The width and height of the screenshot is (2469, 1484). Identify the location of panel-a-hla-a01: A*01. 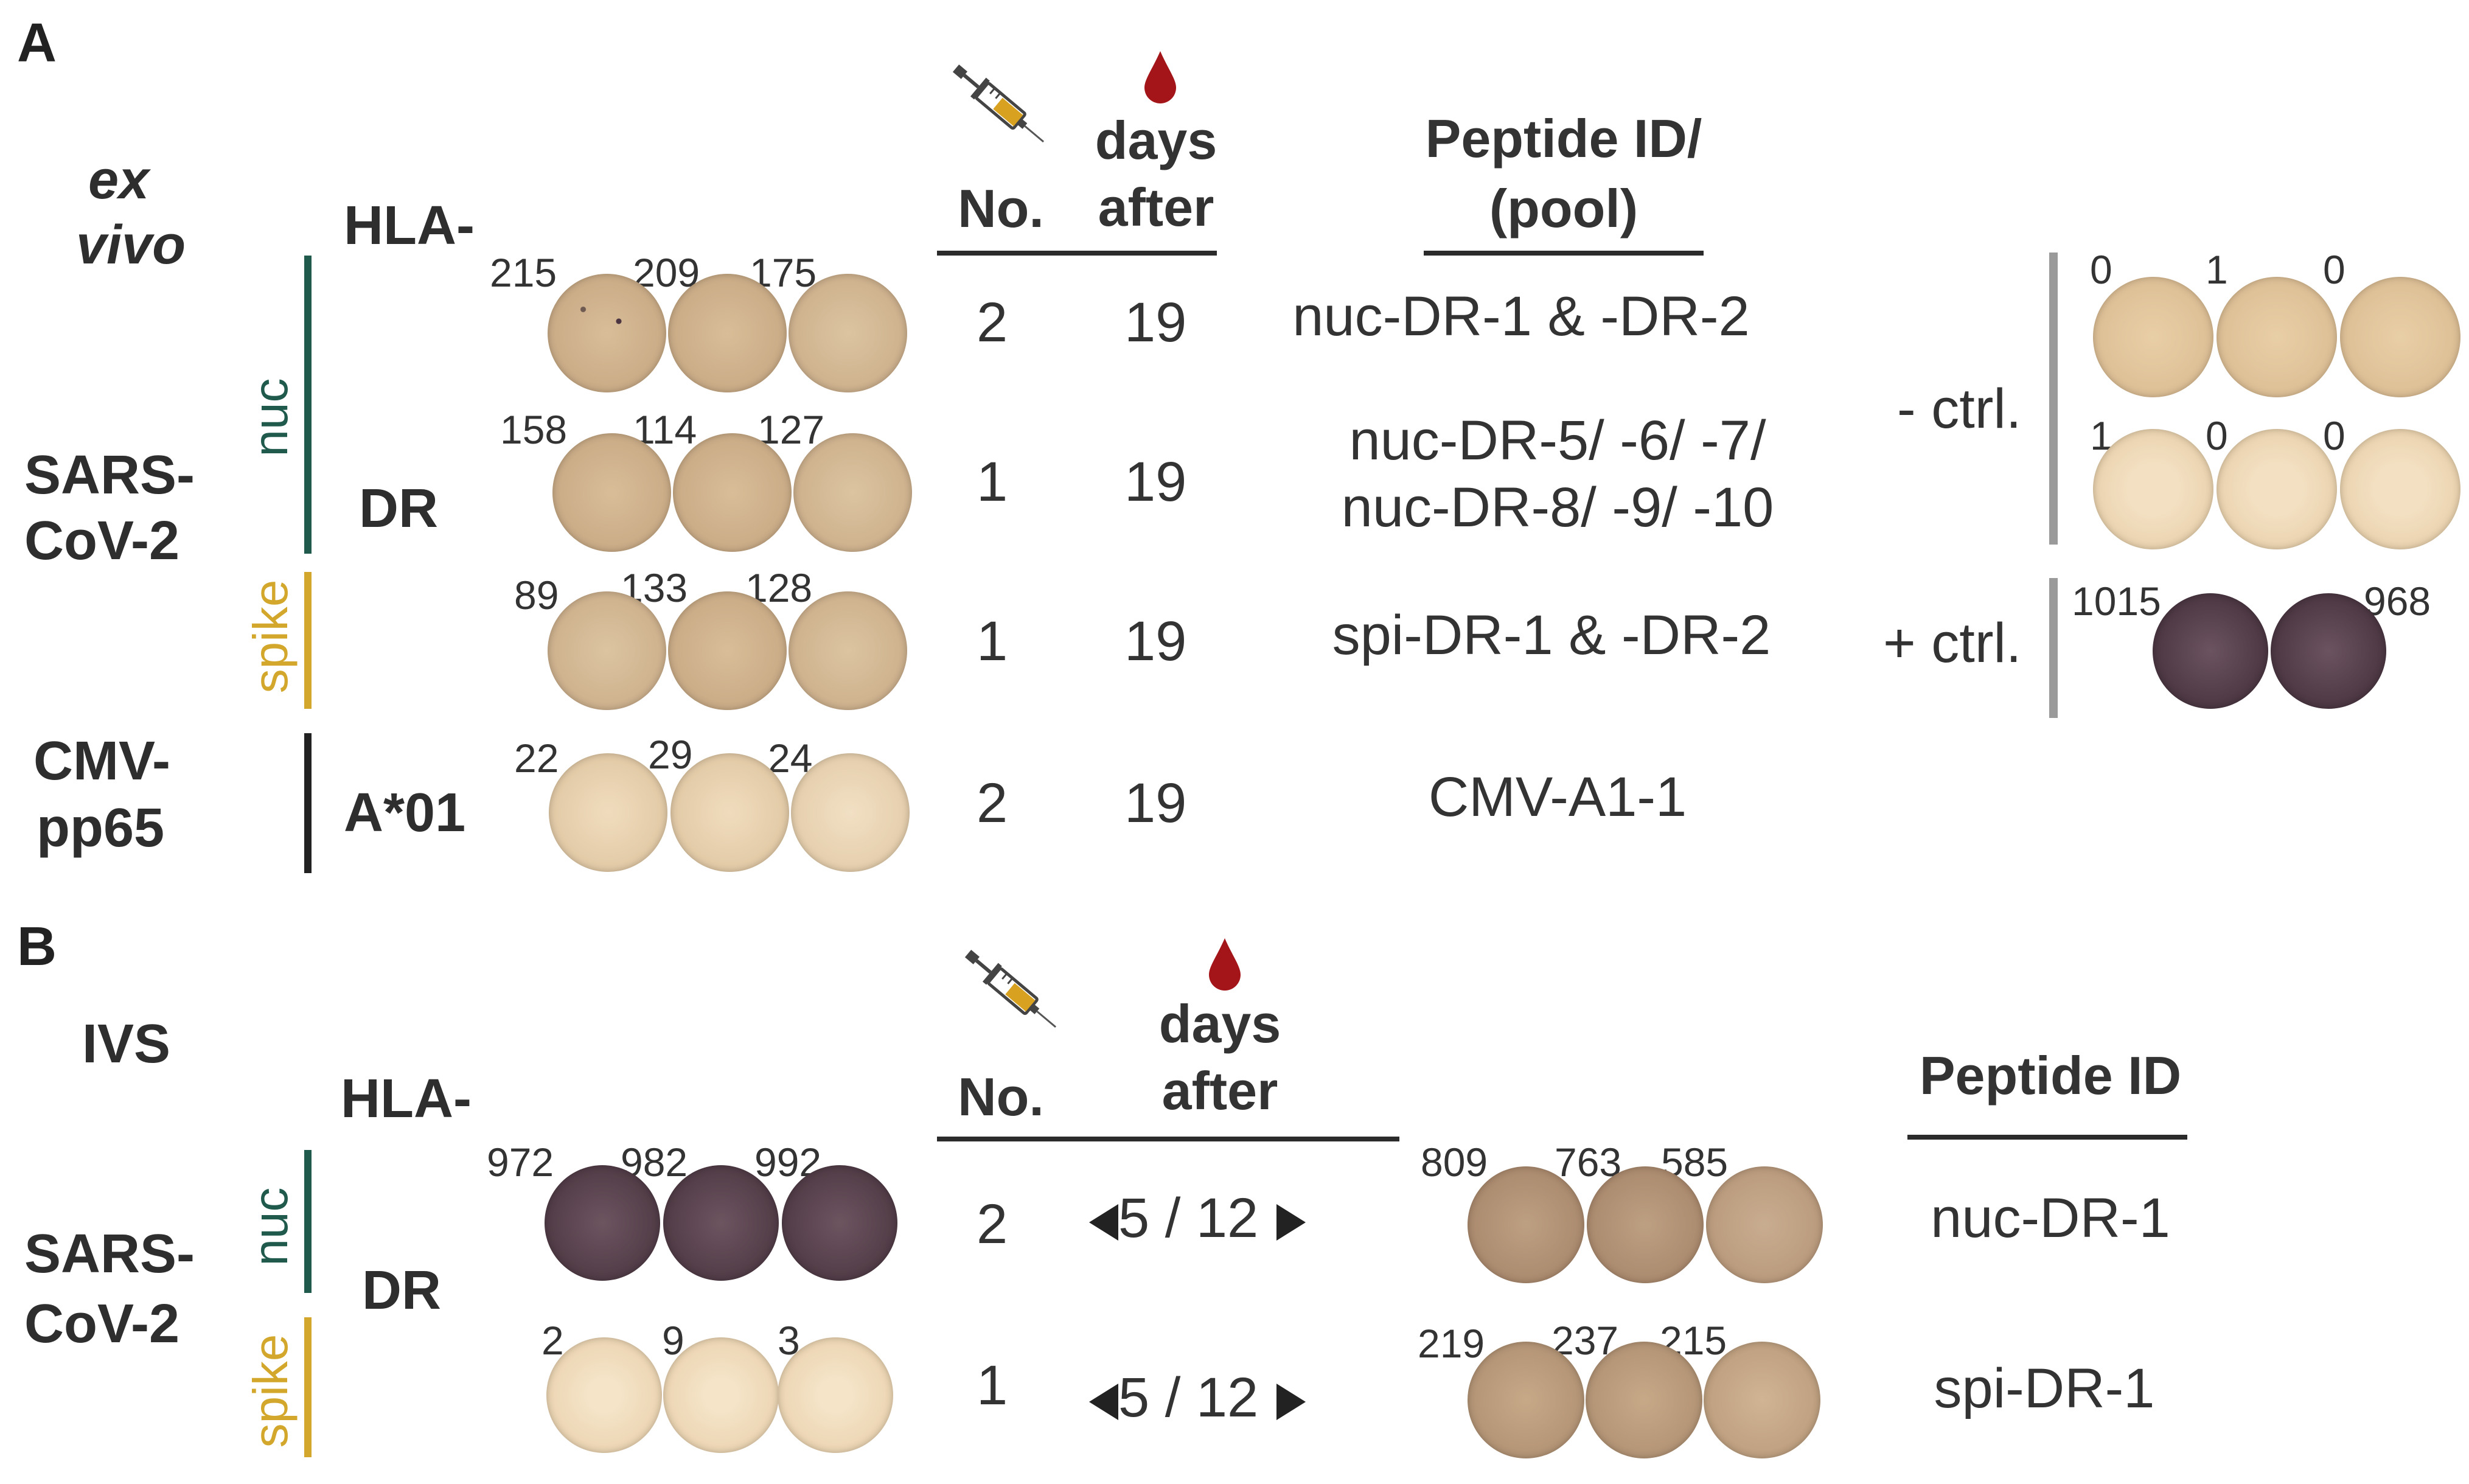
(405, 812).